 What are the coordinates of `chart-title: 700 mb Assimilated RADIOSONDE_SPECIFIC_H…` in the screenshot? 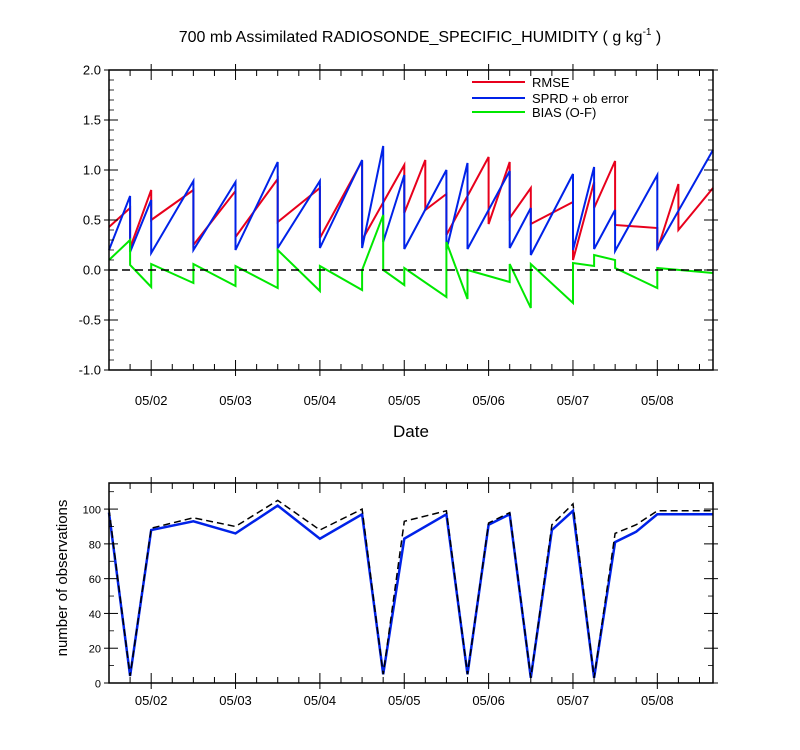 It's located at (420, 36).